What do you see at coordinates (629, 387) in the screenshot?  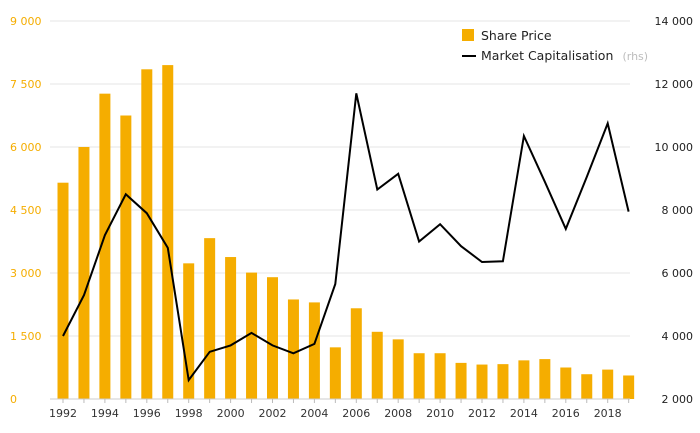 I see `share-price-bar-2019` at bounding box center [629, 387].